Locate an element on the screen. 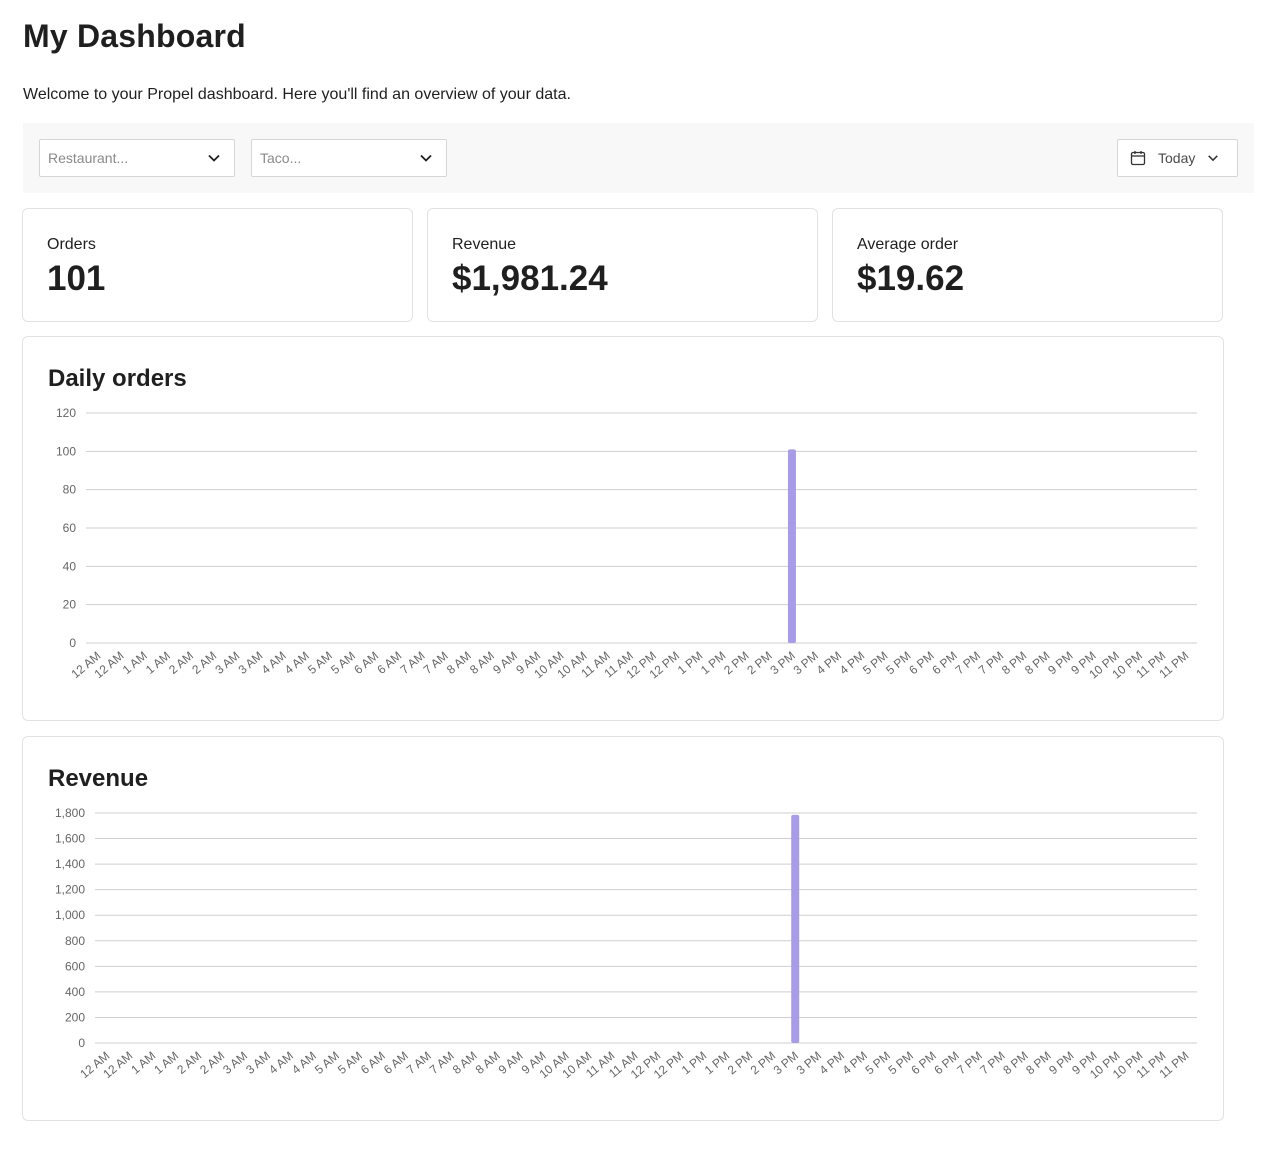  date-range-label: Today is located at coordinates (1177, 158).